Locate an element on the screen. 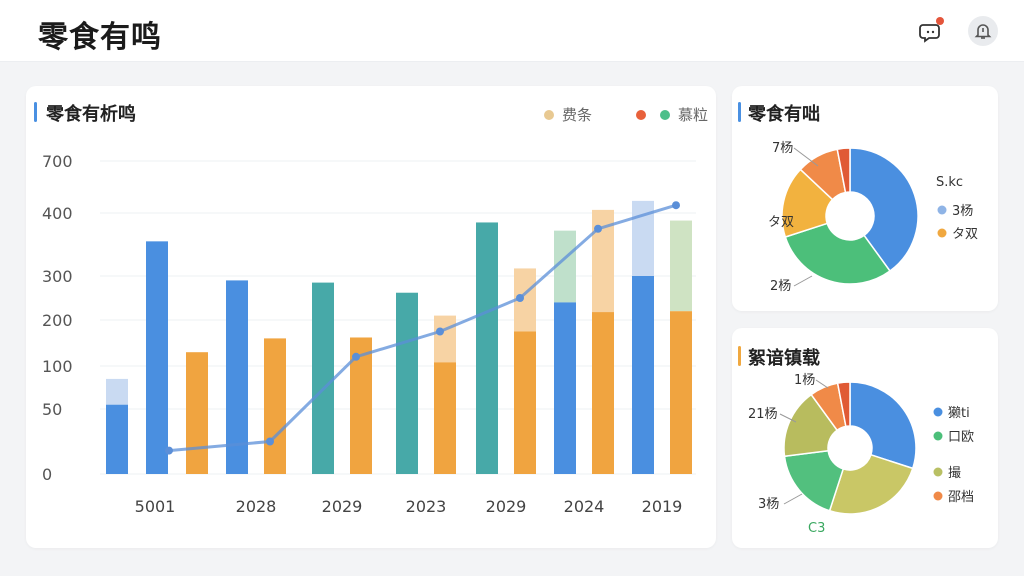  legend-label: 3杨 is located at coordinates (962, 211).